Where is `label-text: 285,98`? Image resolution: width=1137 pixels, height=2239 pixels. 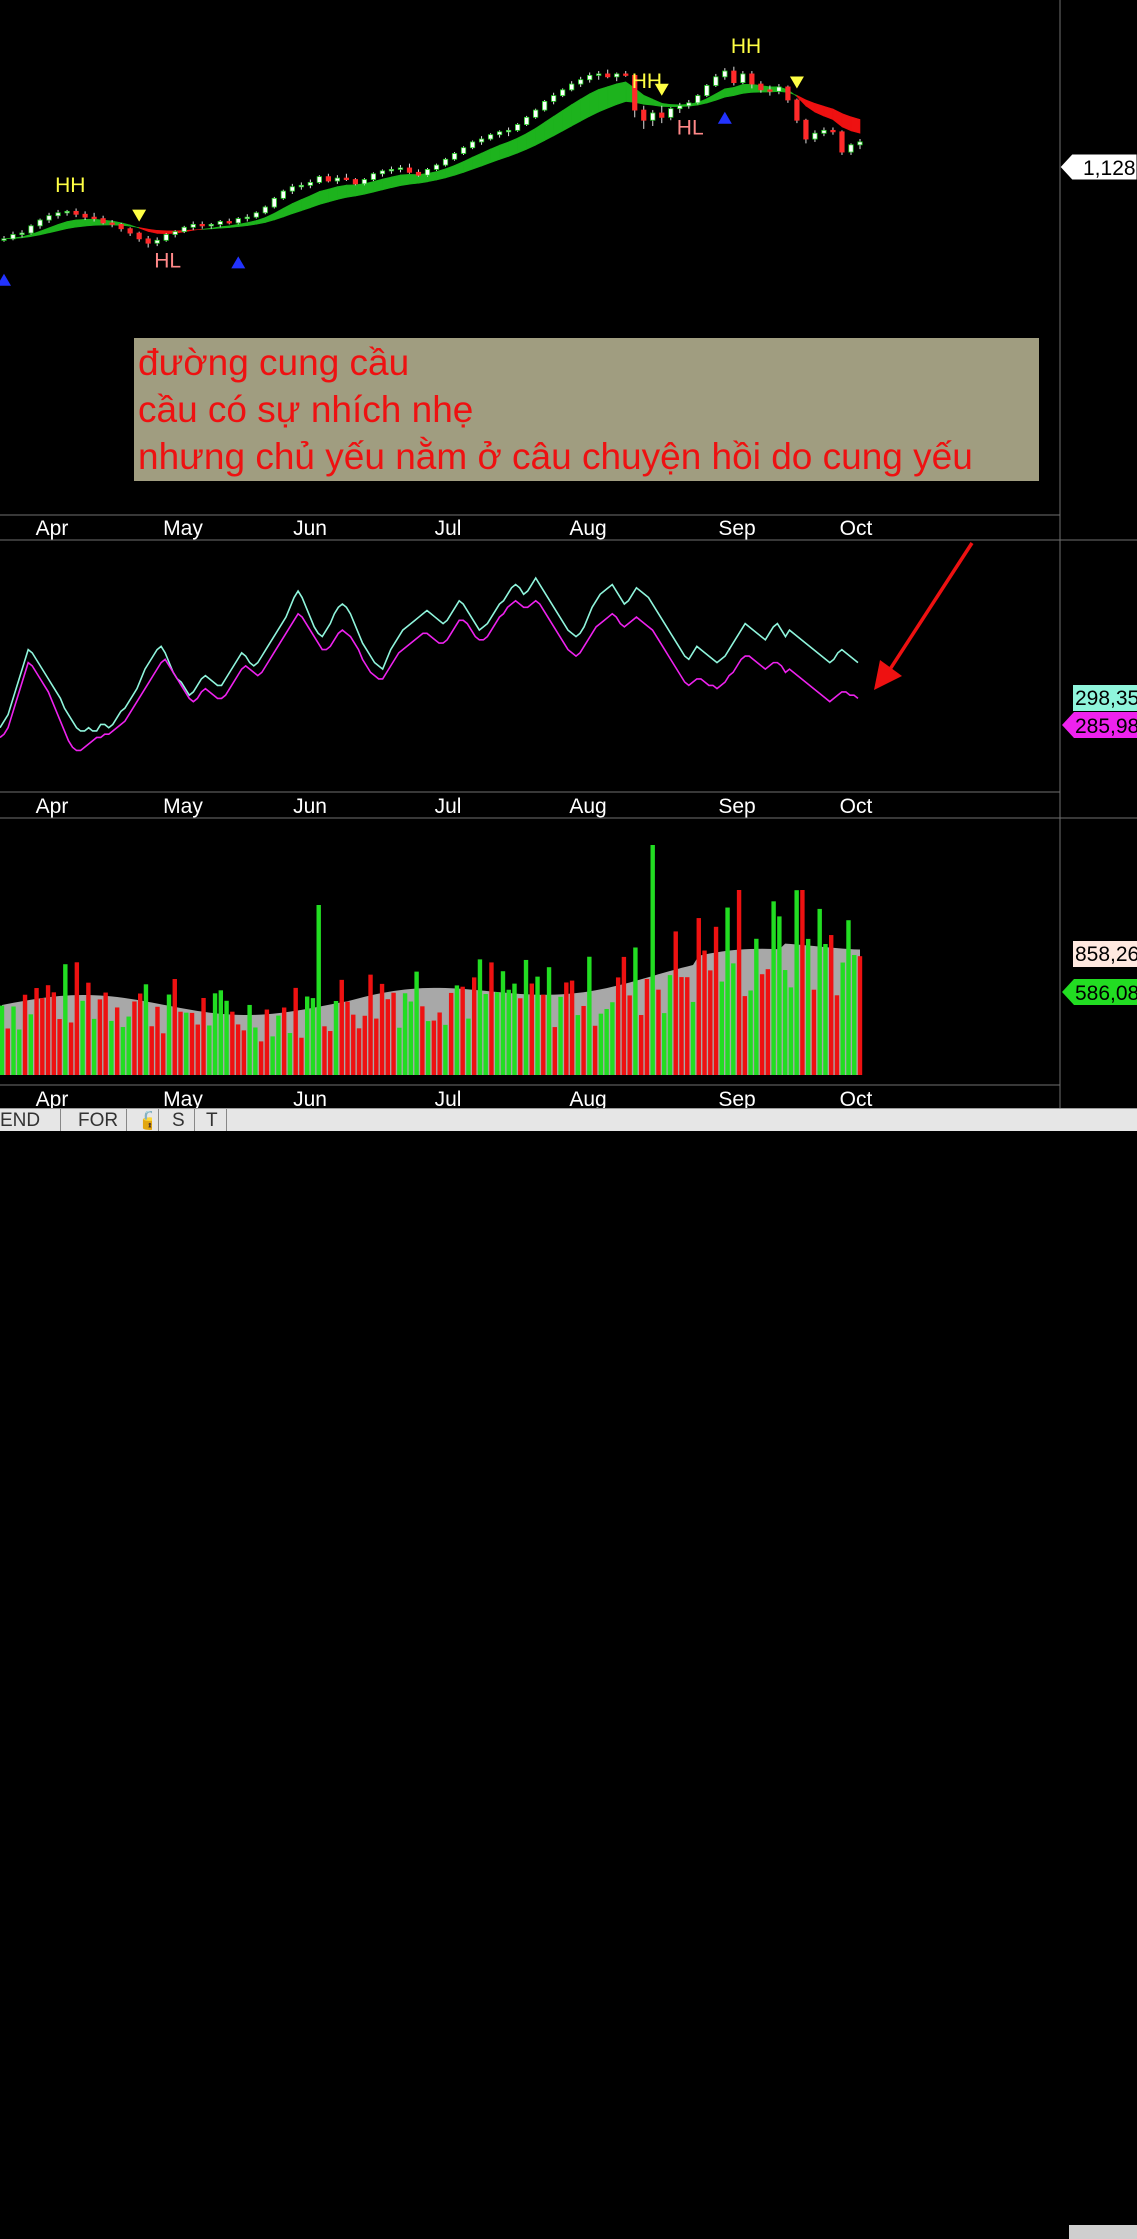
label-text: 285,98 is located at coordinates (1106, 726).